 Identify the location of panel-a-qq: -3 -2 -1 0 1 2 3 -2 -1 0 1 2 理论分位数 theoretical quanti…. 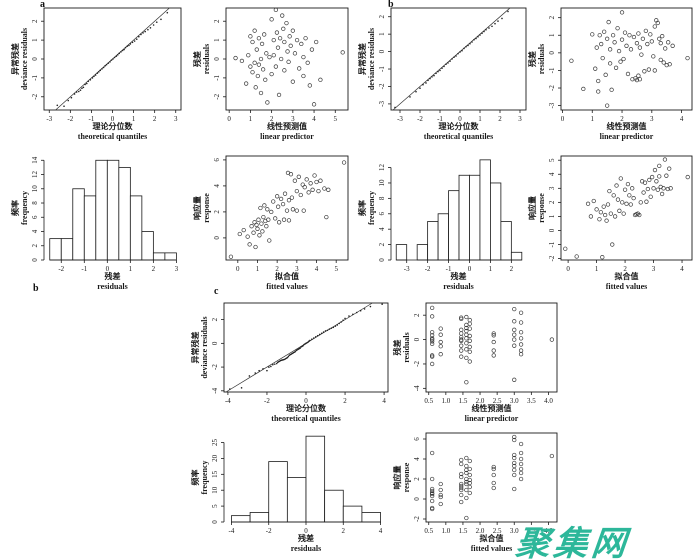
(99, 75).